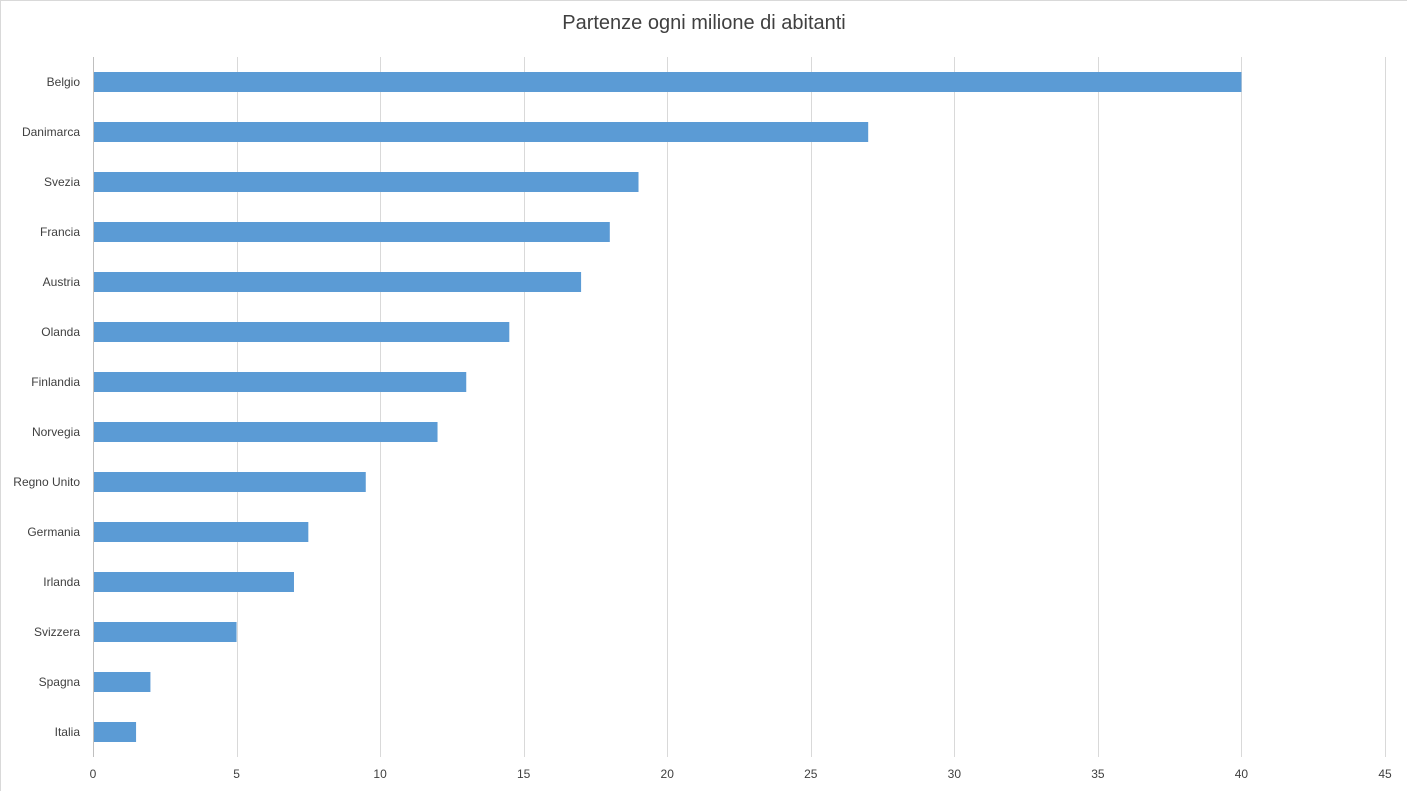 The width and height of the screenshot is (1408, 792). What do you see at coordinates (1242, 774) in the screenshot?
I see `x-tick-label: 40` at bounding box center [1242, 774].